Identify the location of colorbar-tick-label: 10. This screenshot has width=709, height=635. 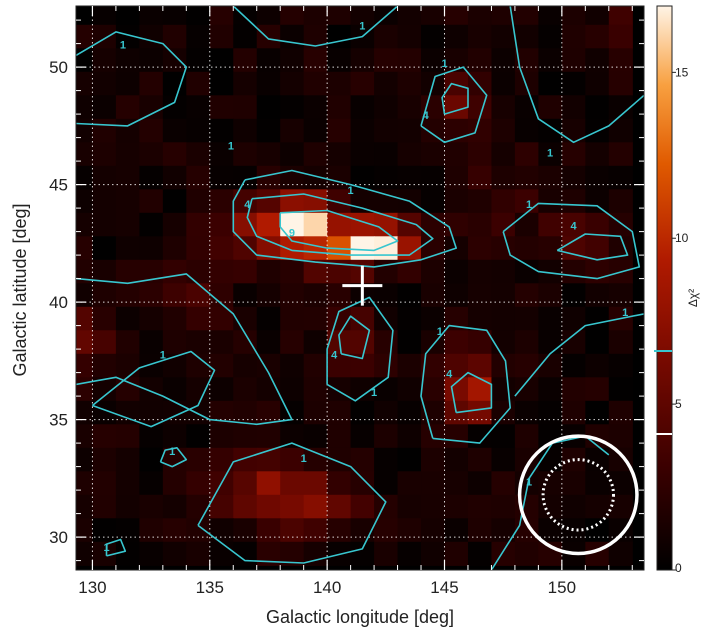
(682, 238).